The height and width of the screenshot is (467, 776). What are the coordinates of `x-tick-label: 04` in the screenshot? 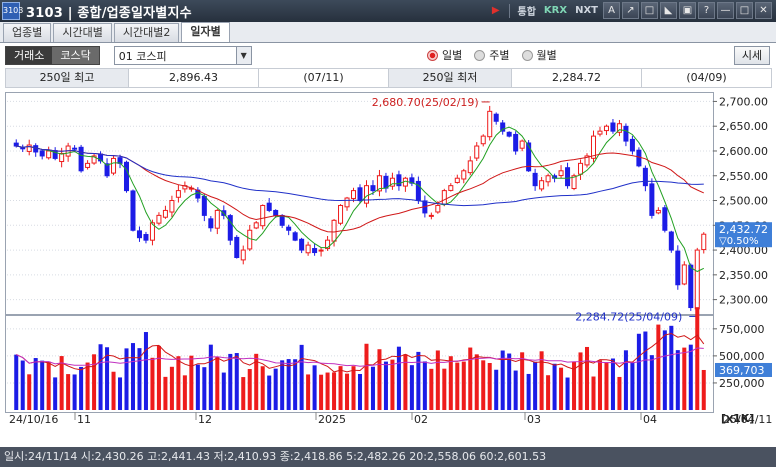 It's located at (650, 419).